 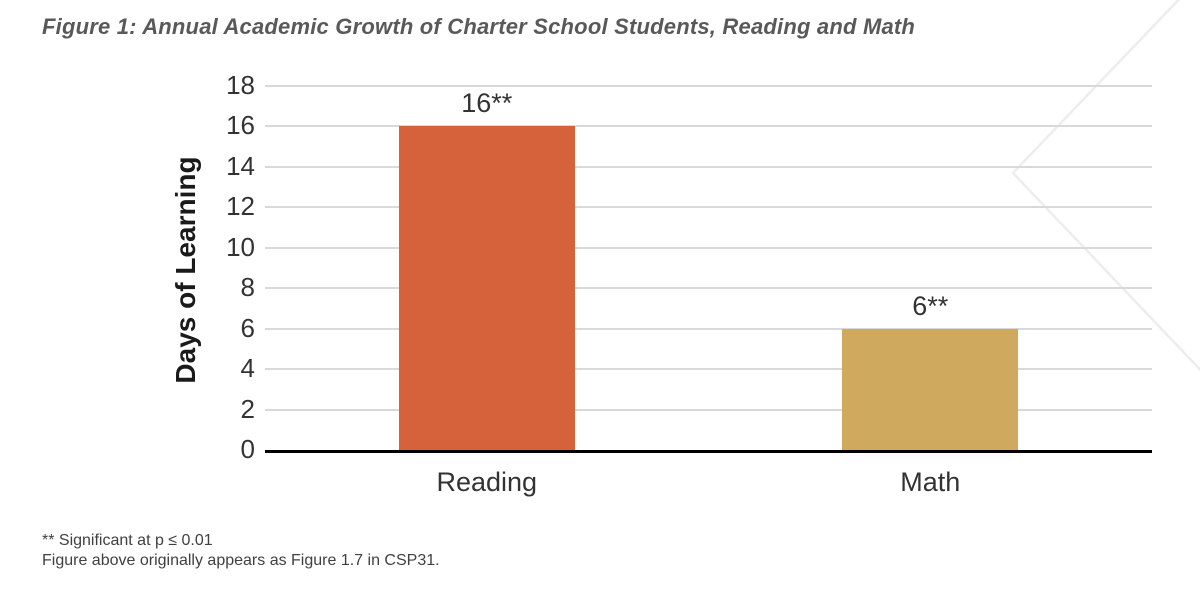 What do you see at coordinates (247, 287) in the screenshot?
I see `y-tick-label-8: 8` at bounding box center [247, 287].